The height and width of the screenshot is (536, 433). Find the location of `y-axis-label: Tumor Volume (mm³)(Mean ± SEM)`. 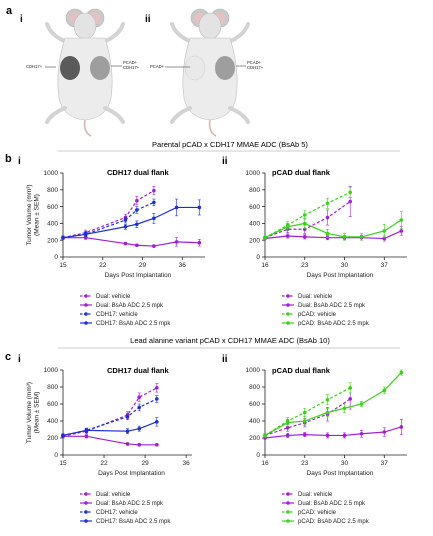

y-axis-label: Tumor Volume (mm³)(Mean ± SEM) is located at coordinates (33, 412).